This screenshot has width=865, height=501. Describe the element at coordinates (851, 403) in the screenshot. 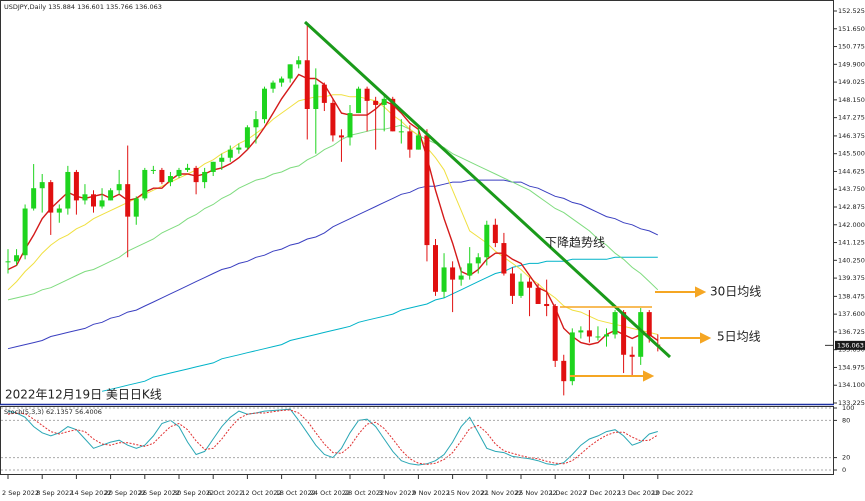

I see `y-tick-label: 133.225` at that location.